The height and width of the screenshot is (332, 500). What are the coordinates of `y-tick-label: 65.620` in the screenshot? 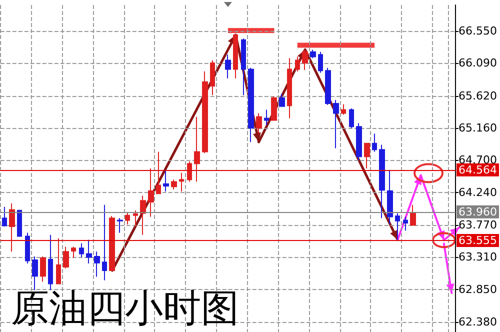 It's located at (478, 95).